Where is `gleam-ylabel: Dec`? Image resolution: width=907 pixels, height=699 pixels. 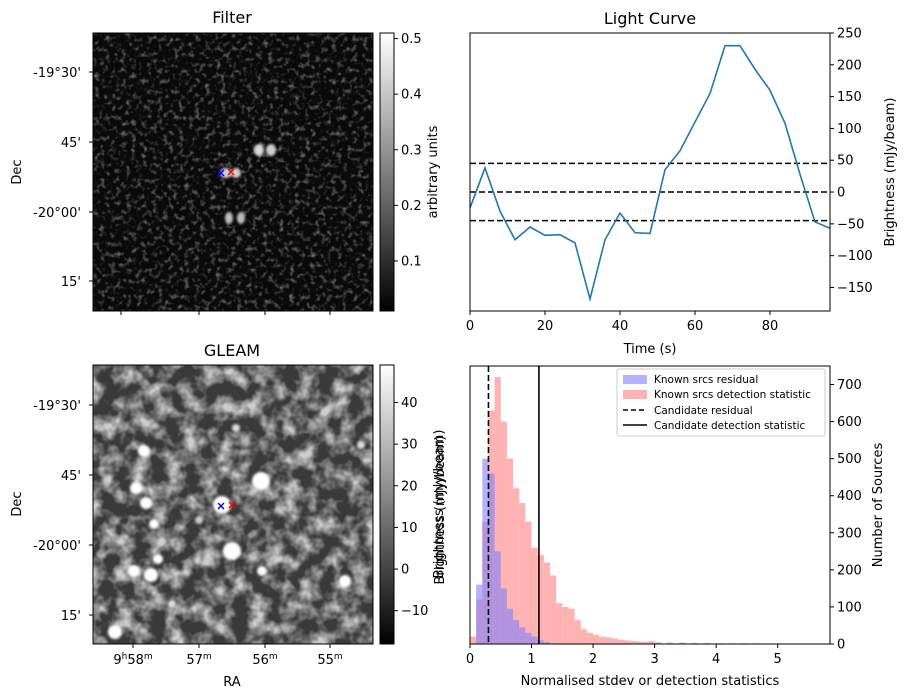 gleam-ylabel: Dec is located at coordinates (17, 503).